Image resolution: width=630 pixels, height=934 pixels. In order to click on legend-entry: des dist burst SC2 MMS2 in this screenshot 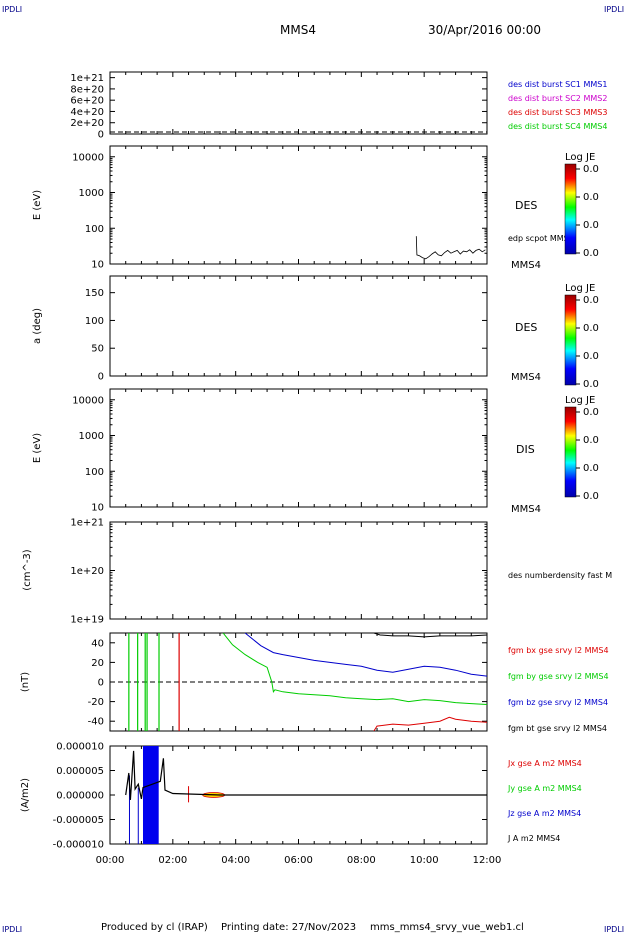, I will do `click(557, 98)`.